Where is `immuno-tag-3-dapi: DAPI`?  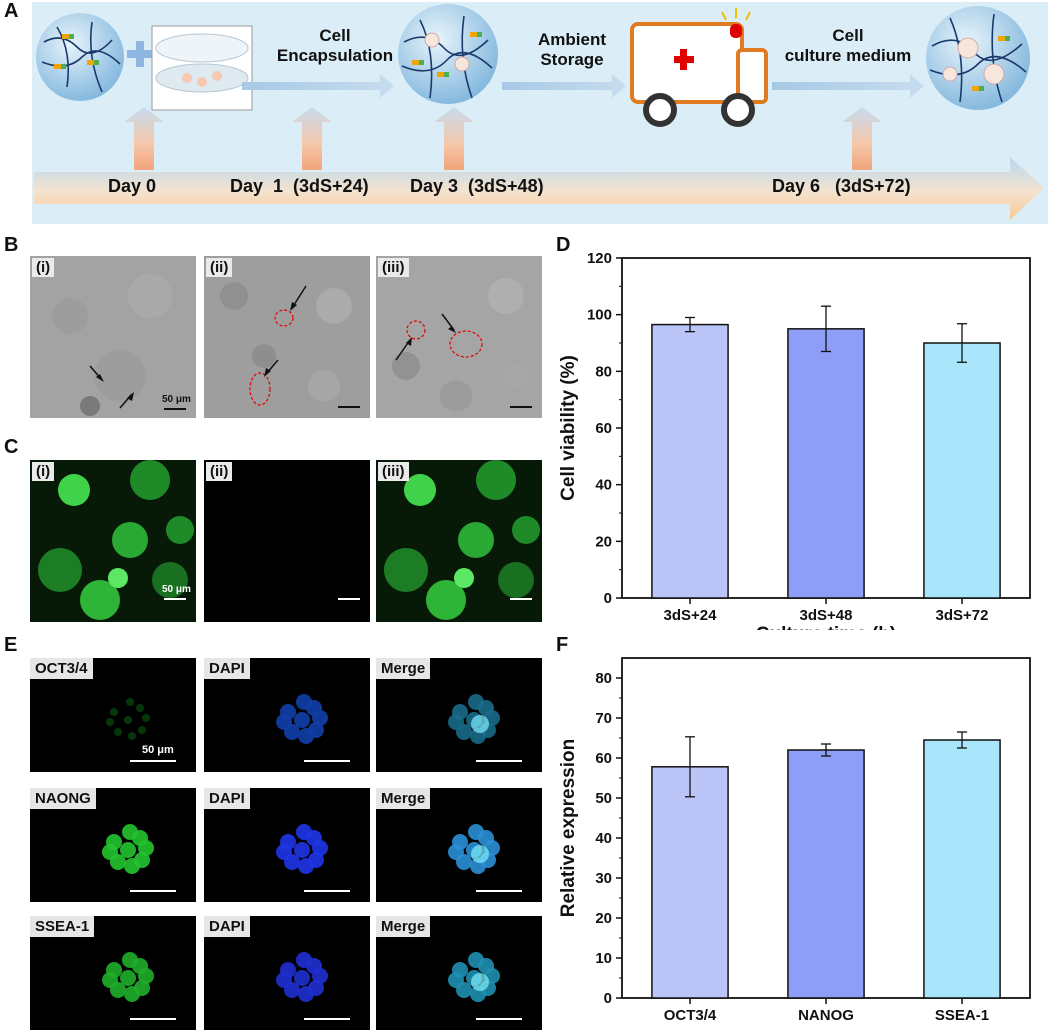
immuno-tag-3-dapi: DAPI is located at coordinates (227, 926).